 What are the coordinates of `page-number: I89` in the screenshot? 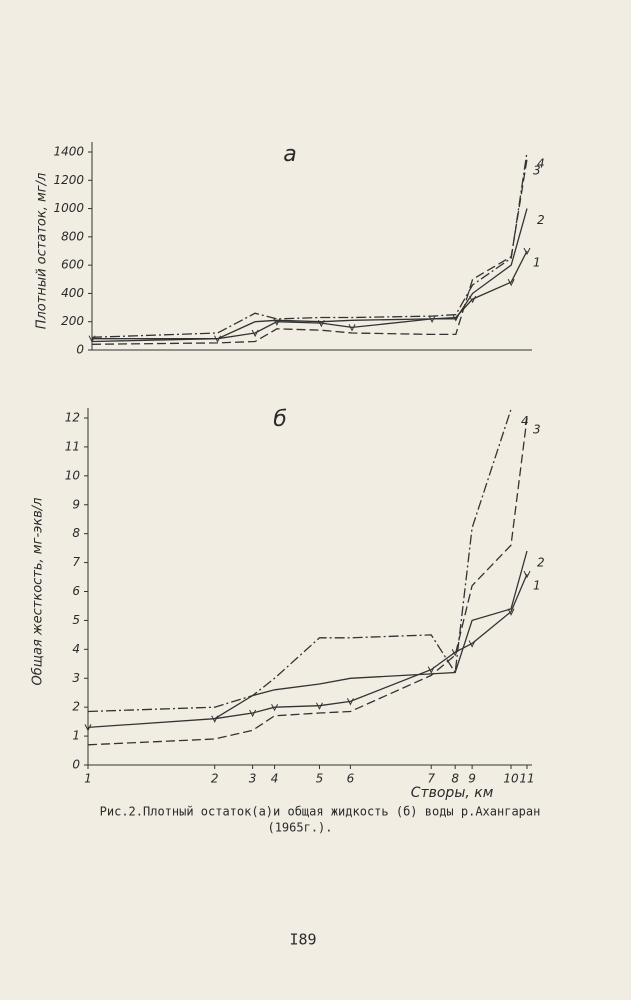 It's located at (302, 940).